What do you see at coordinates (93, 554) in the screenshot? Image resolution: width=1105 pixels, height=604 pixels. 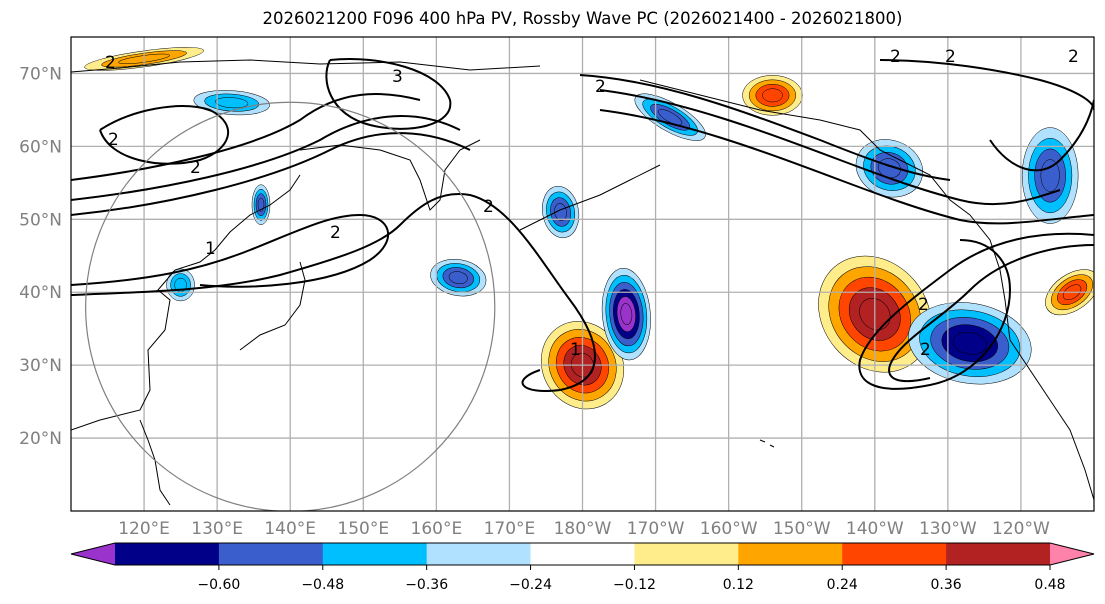 I see `colorbar-extend-low` at bounding box center [93, 554].